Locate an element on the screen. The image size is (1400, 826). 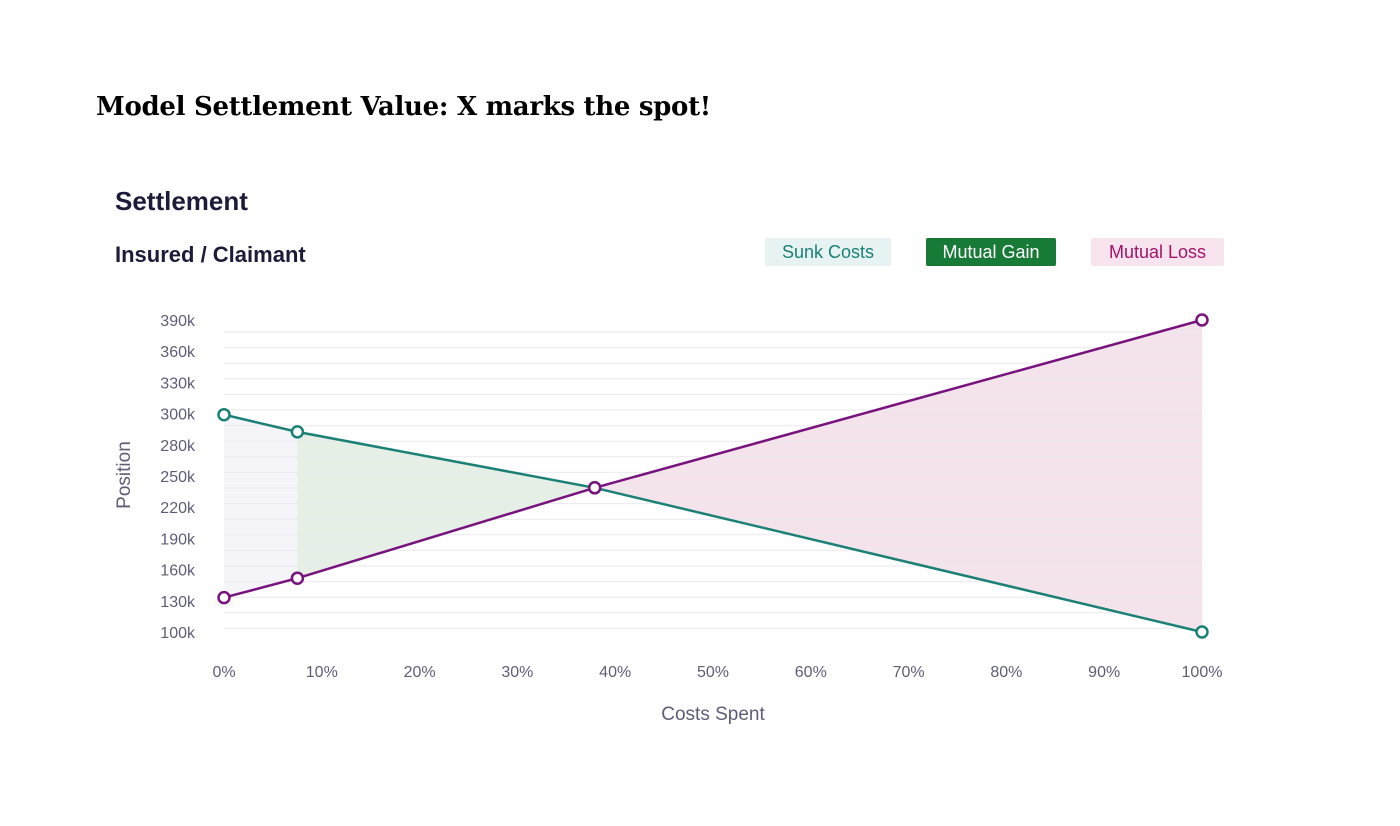
region-mutual-gain is located at coordinates (446, 505).